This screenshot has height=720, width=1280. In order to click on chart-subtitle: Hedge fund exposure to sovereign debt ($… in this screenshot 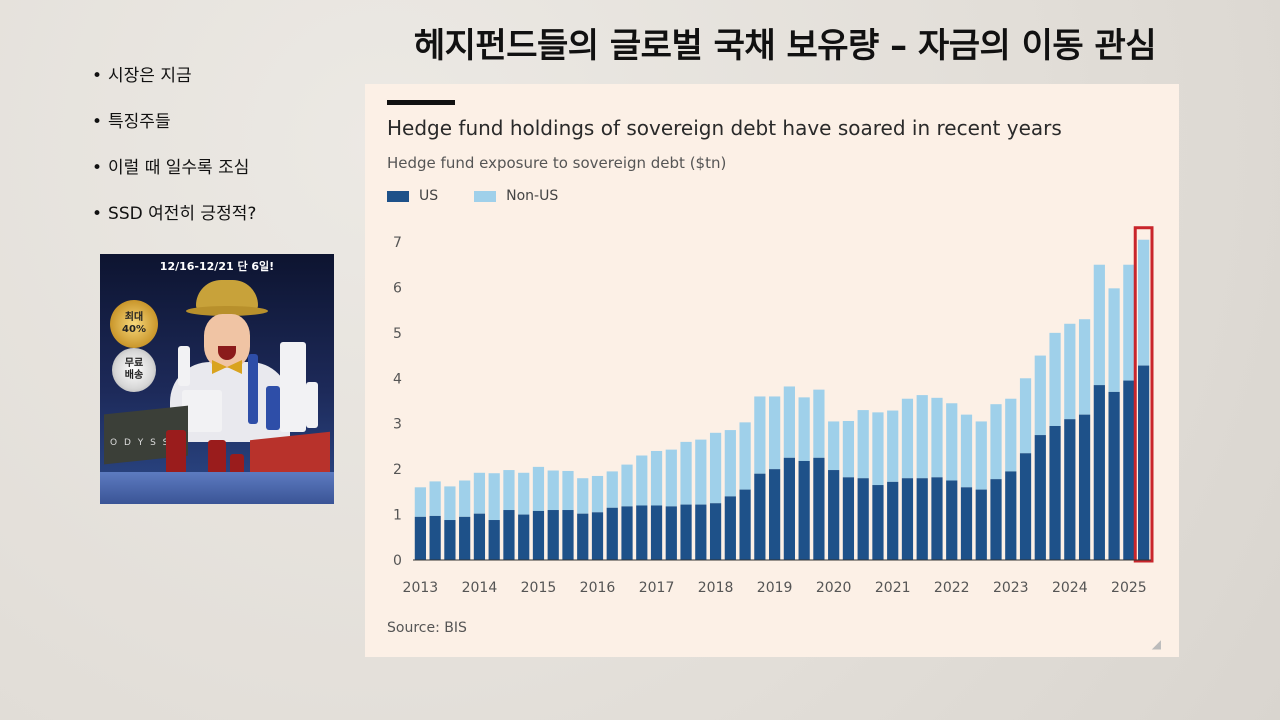, I will do `click(557, 163)`.